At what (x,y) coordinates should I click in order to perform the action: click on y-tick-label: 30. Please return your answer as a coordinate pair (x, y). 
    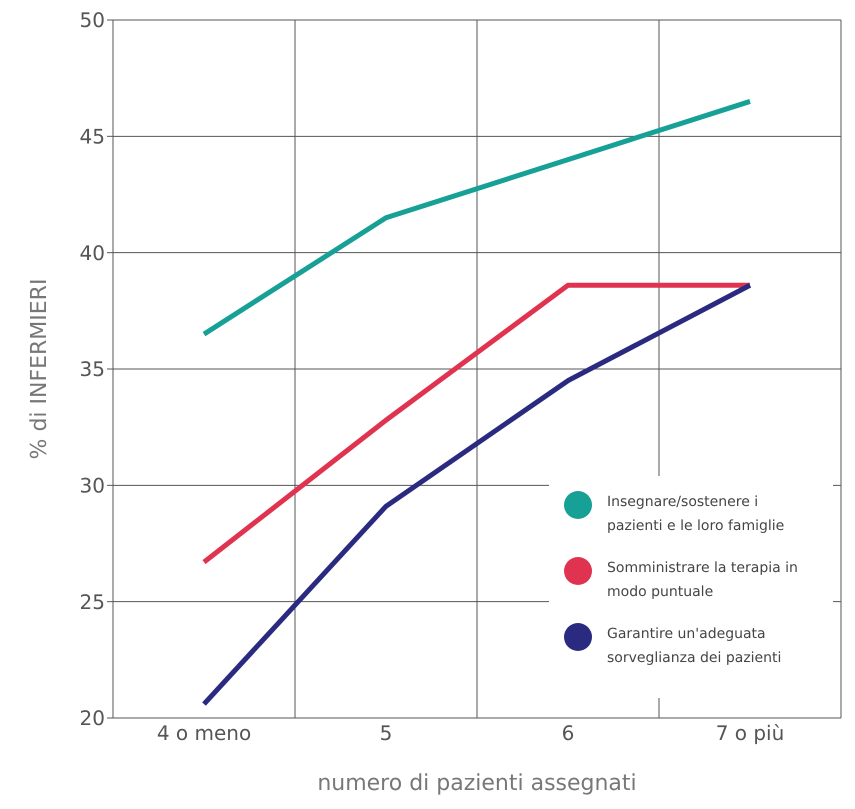
    Looking at the image, I should click on (92, 485).